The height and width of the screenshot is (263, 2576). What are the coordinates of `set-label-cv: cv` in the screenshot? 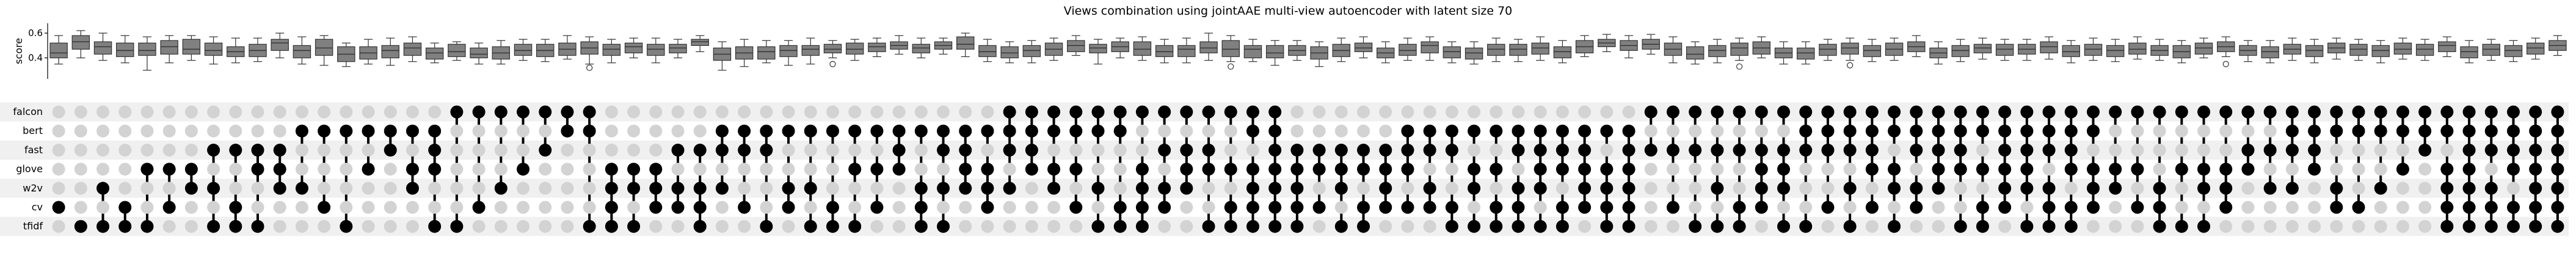 It's located at (37, 207).